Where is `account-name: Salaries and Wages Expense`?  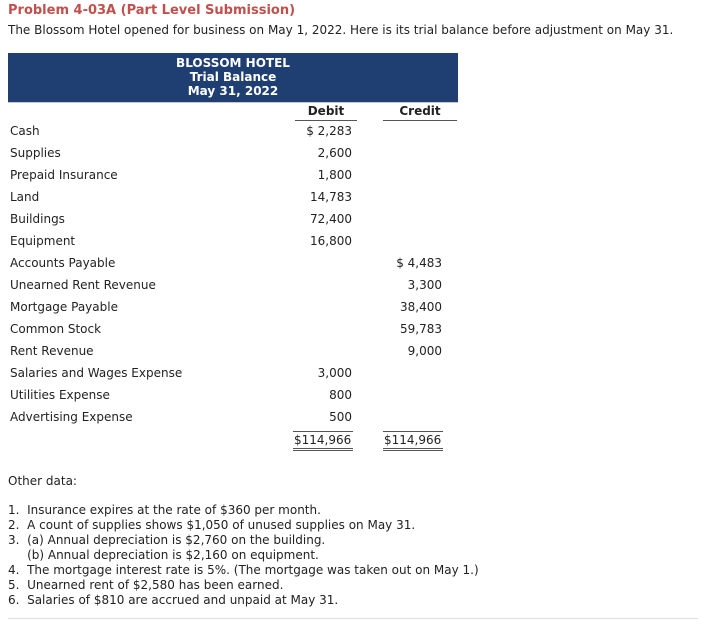
account-name: Salaries and Wages Expense is located at coordinates (96, 373).